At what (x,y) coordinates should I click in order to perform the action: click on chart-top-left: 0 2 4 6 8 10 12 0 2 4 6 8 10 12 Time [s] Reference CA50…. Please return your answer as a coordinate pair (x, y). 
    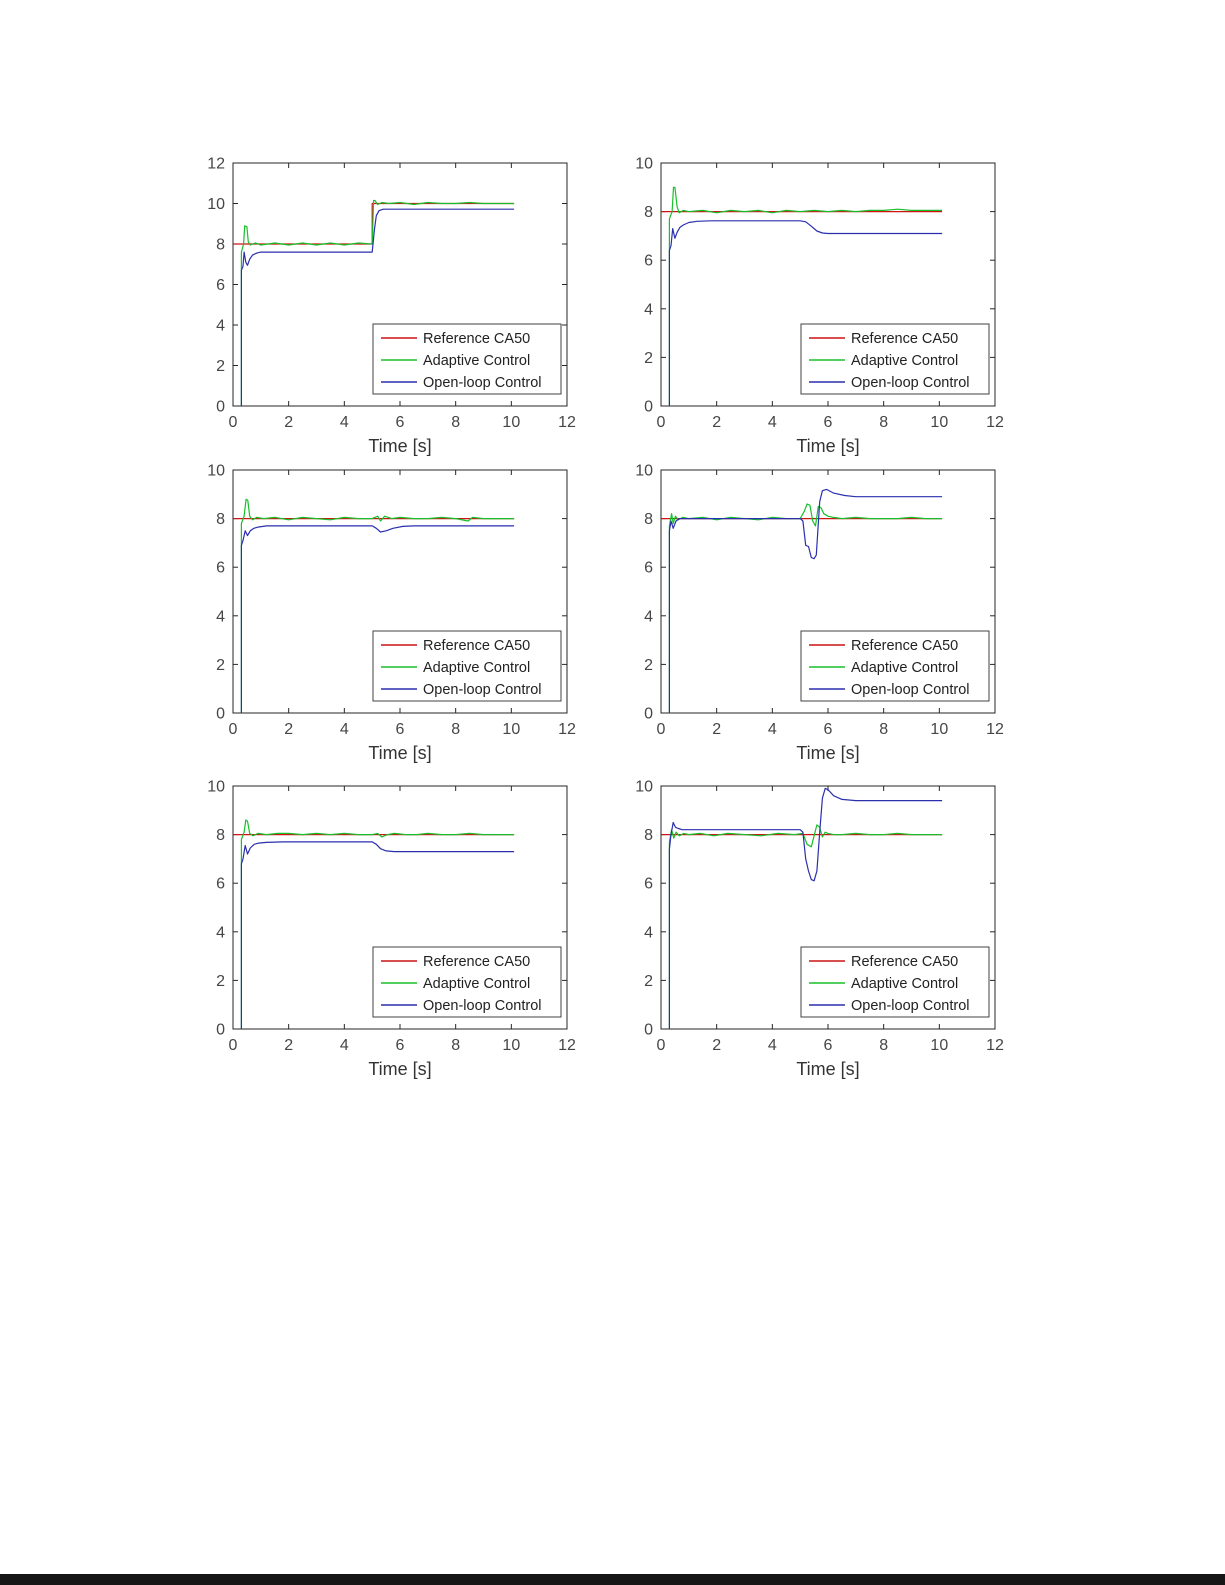
    Looking at the image, I should click on (399, 307).